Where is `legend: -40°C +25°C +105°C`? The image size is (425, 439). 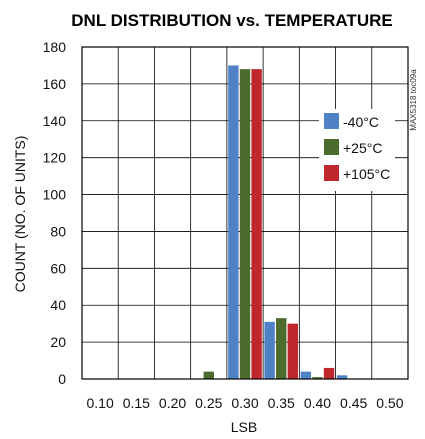
legend: -40°C +25°C +105°C is located at coordinates (357, 150).